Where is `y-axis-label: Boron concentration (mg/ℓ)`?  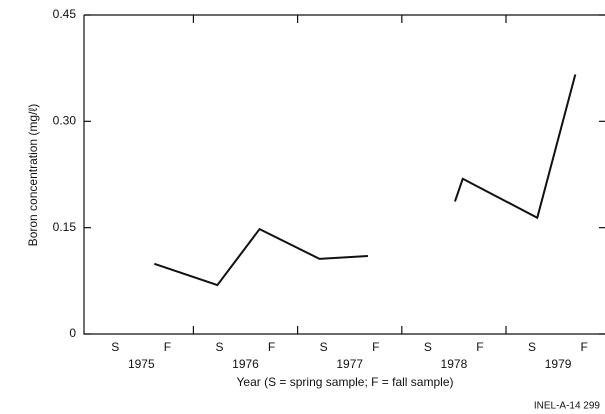 y-axis-label: Boron concentration (mg/ℓ) is located at coordinates (33, 175).